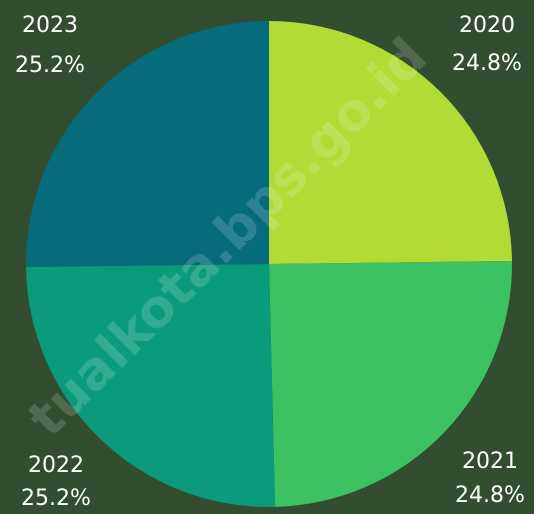 This screenshot has height=514, width=534. What do you see at coordinates (490, 461) in the screenshot?
I see `slice-category-label: 2021` at bounding box center [490, 461].